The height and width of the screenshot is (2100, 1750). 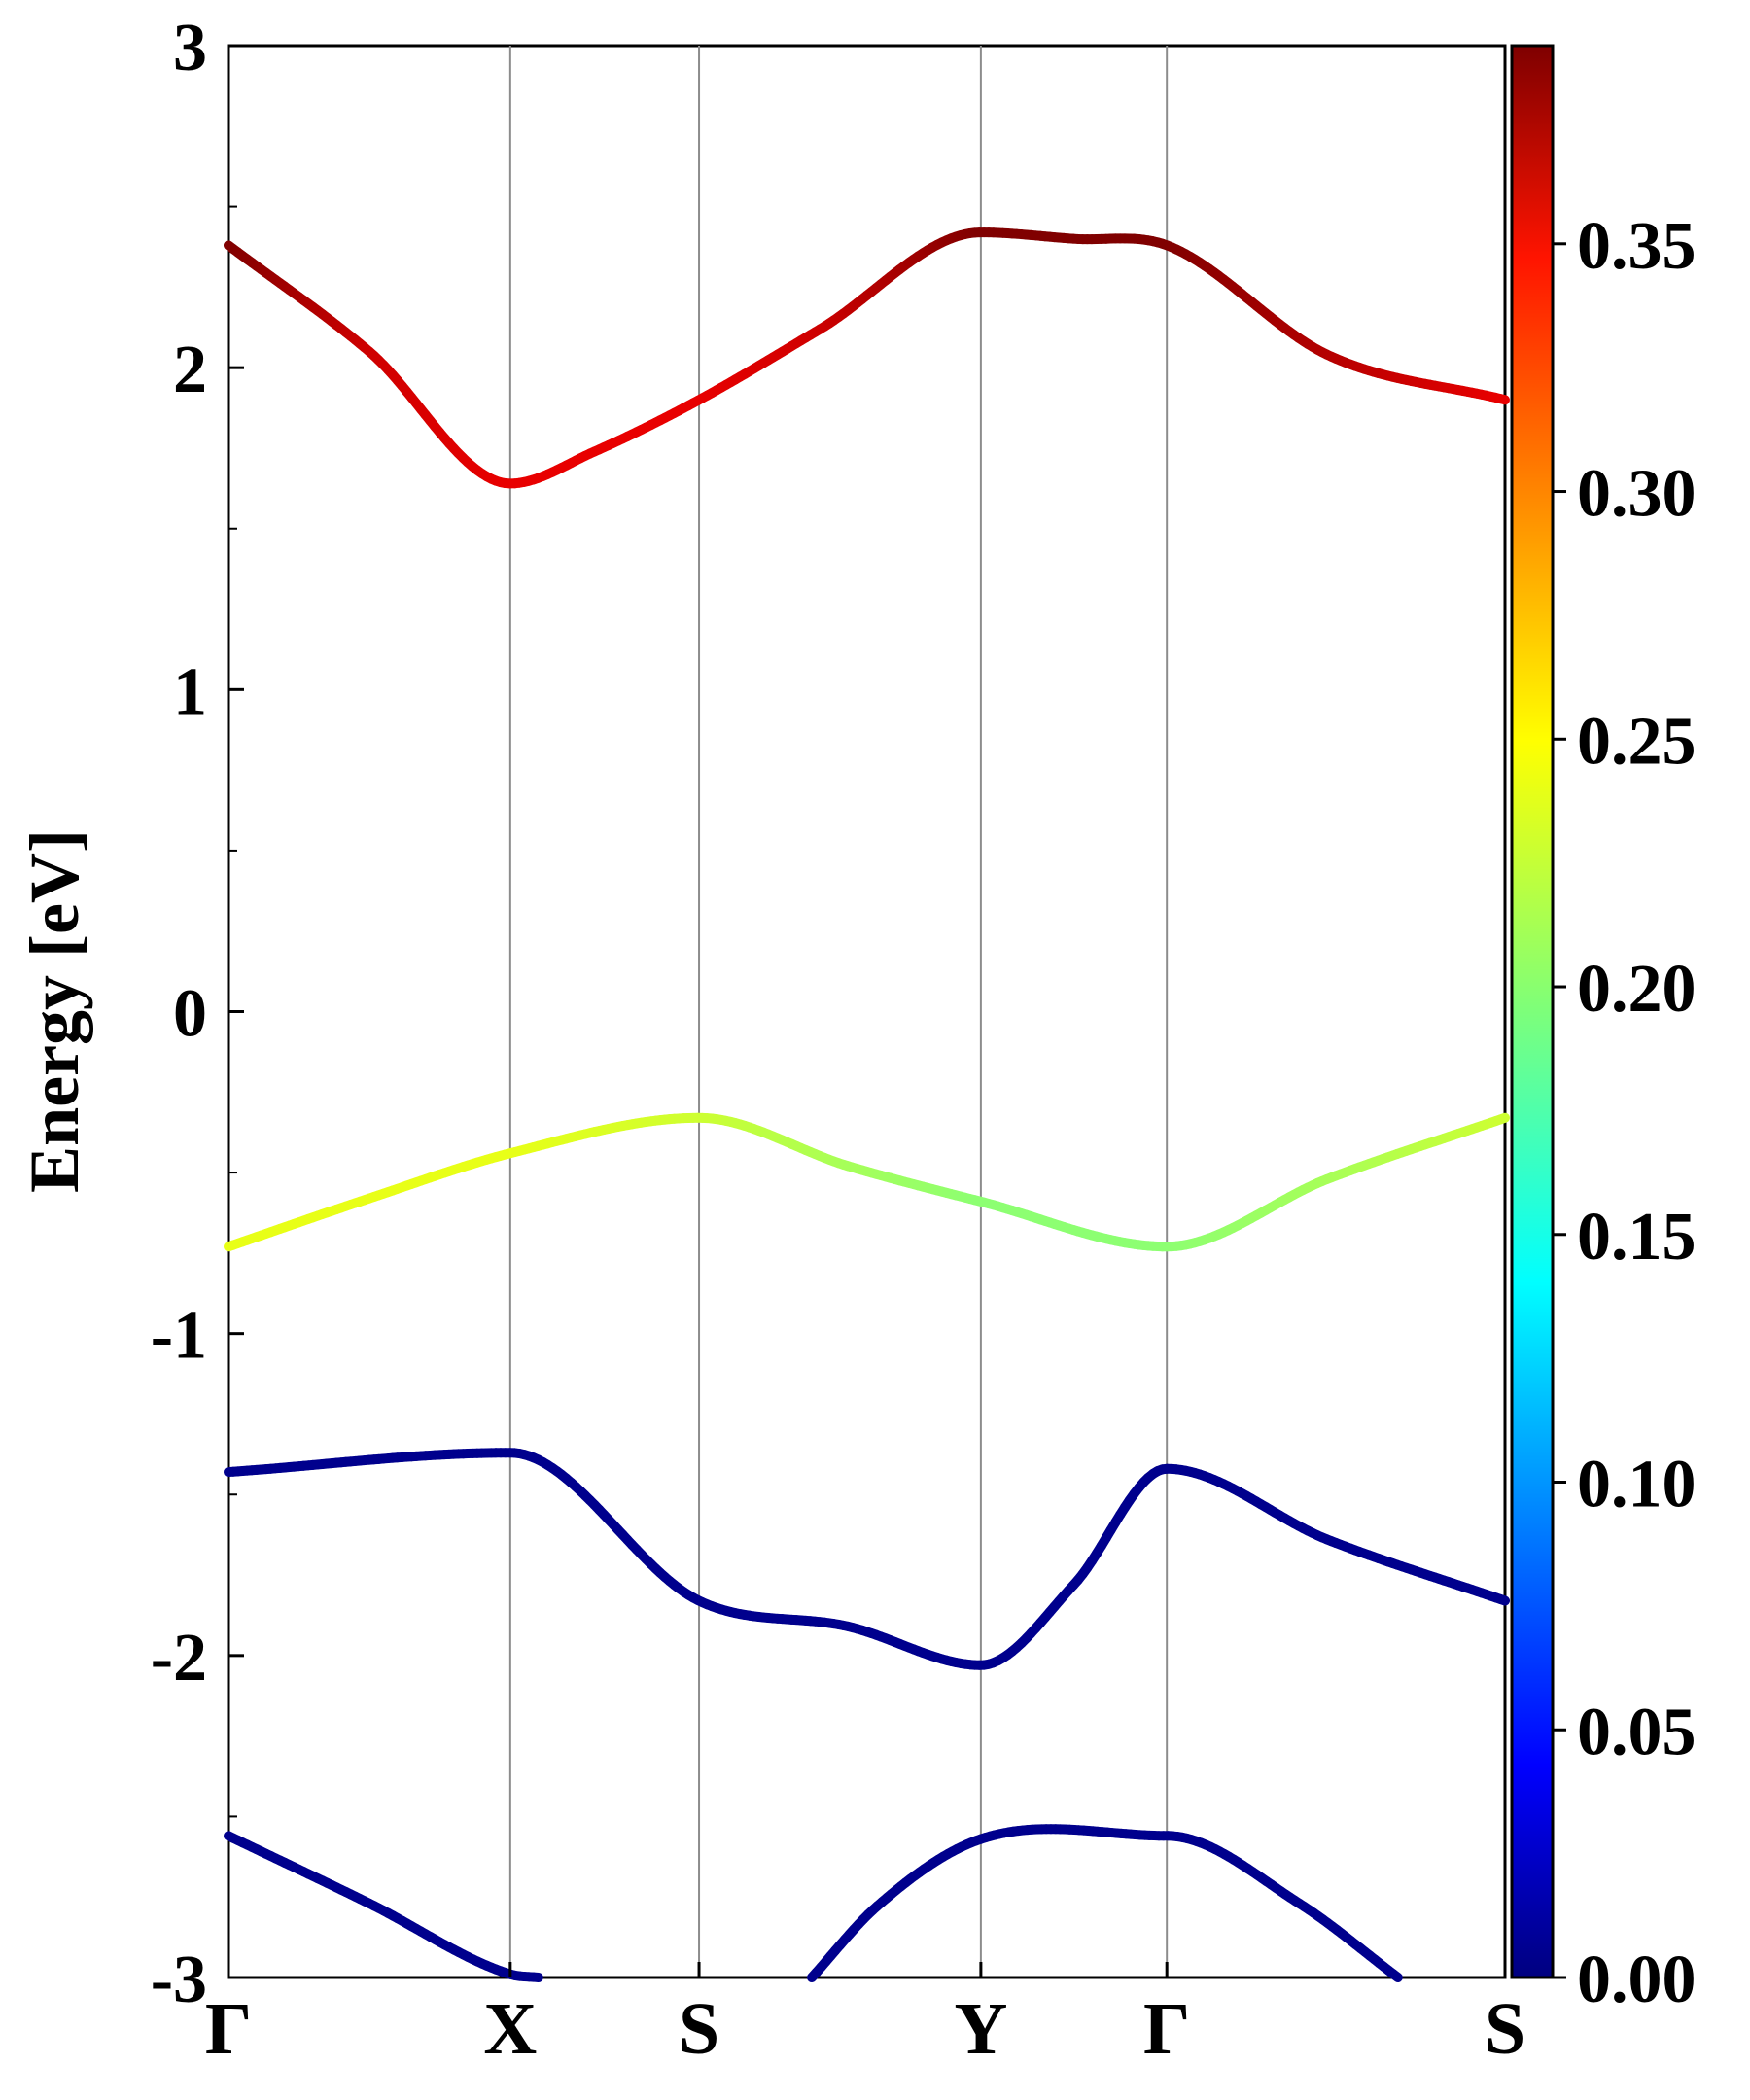 What do you see at coordinates (1637, 246) in the screenshot?
I see `colorbar-tick-label: 0.35` at bounding box center [1637, 246].